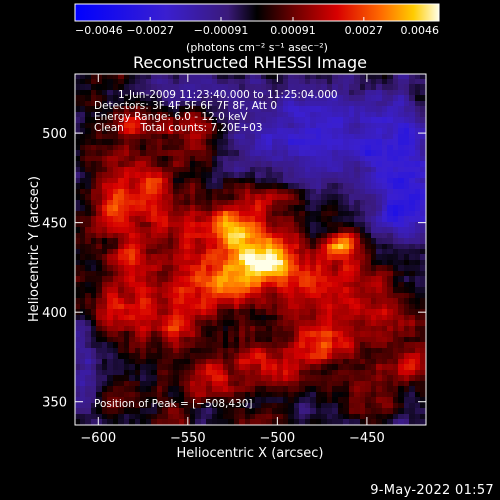 Image resolution: width=500 pixels, height=500 pixels. Describe the element at coordinates (367, 438) in the screenshot. I see `x-tick-label: −450` at that location.